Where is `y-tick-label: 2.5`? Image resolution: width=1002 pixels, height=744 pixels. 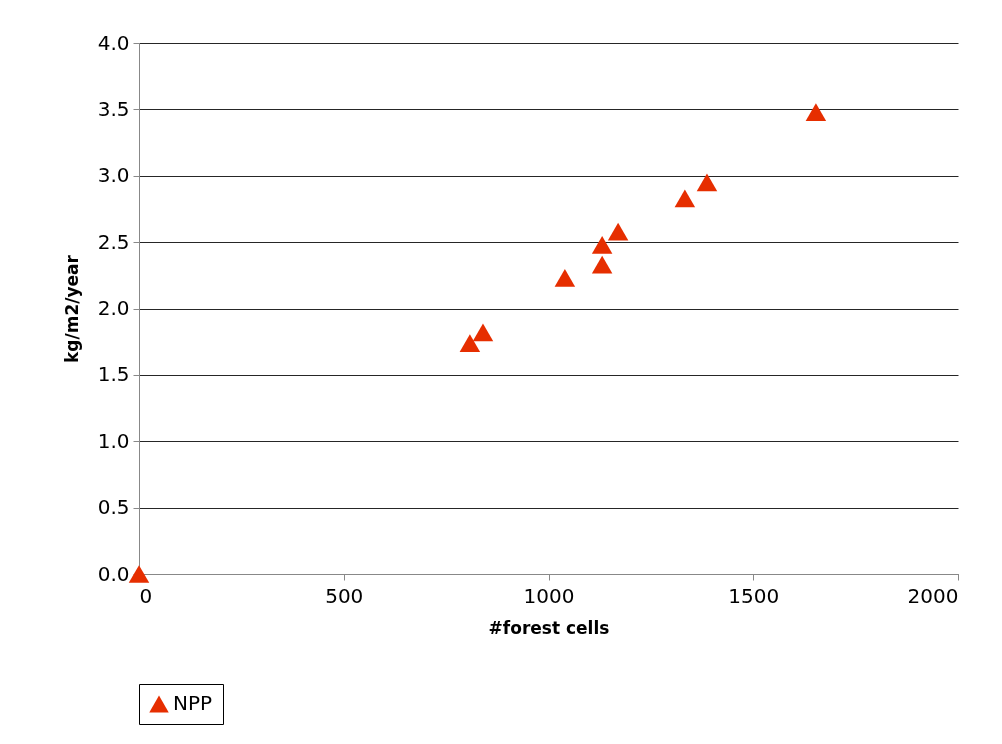
y-tick-label: 2.5 is located at coordinates (113, 241).